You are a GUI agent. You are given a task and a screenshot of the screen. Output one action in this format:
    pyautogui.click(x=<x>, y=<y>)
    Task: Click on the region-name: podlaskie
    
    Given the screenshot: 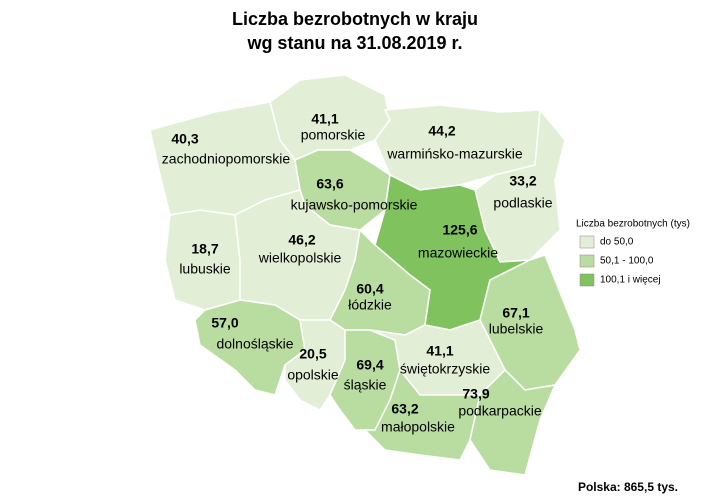 What is the action you would take?
    pyautogui.click(x=522, y=203)
    